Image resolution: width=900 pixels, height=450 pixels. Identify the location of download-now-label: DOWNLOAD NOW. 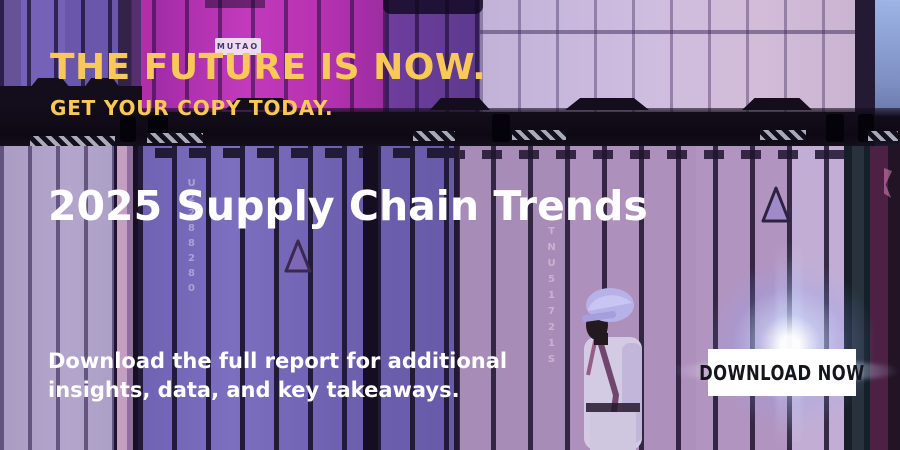
(782, 372).